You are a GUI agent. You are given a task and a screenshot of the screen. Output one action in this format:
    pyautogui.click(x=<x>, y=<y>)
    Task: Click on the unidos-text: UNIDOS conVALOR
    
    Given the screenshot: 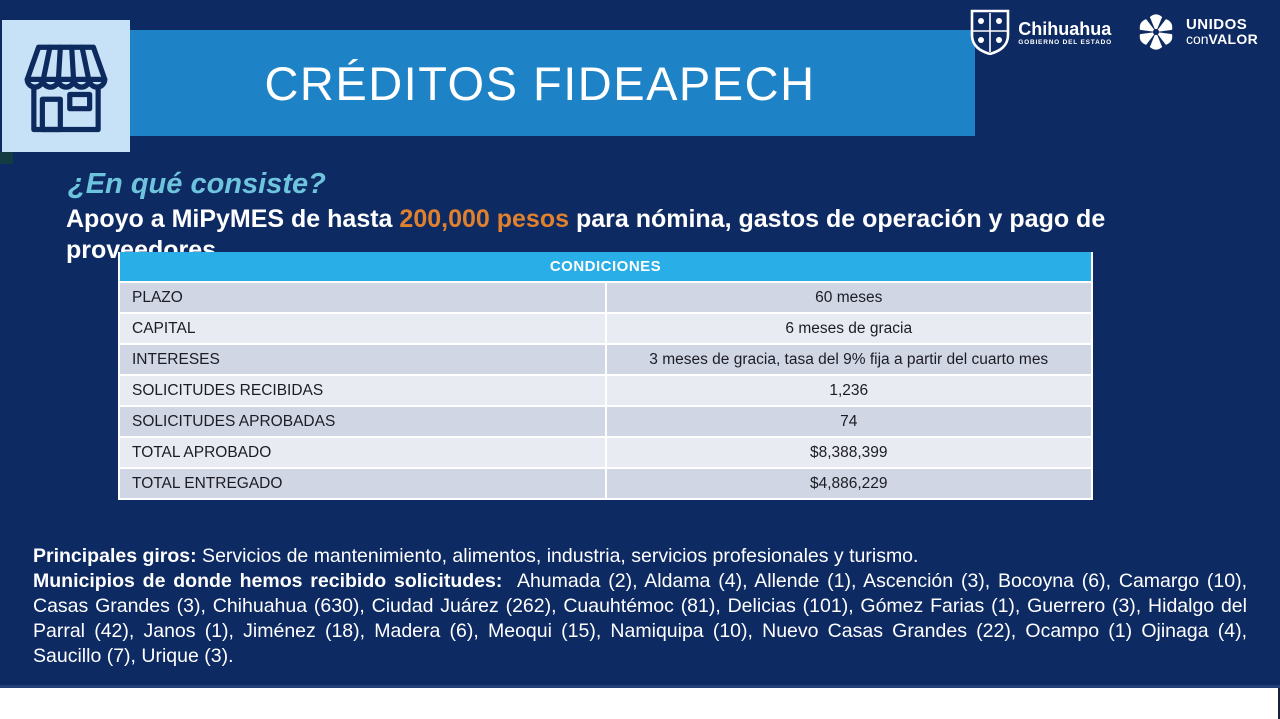 What is the action you would take?
    pyautogui.click(x=1222, y=32)
    